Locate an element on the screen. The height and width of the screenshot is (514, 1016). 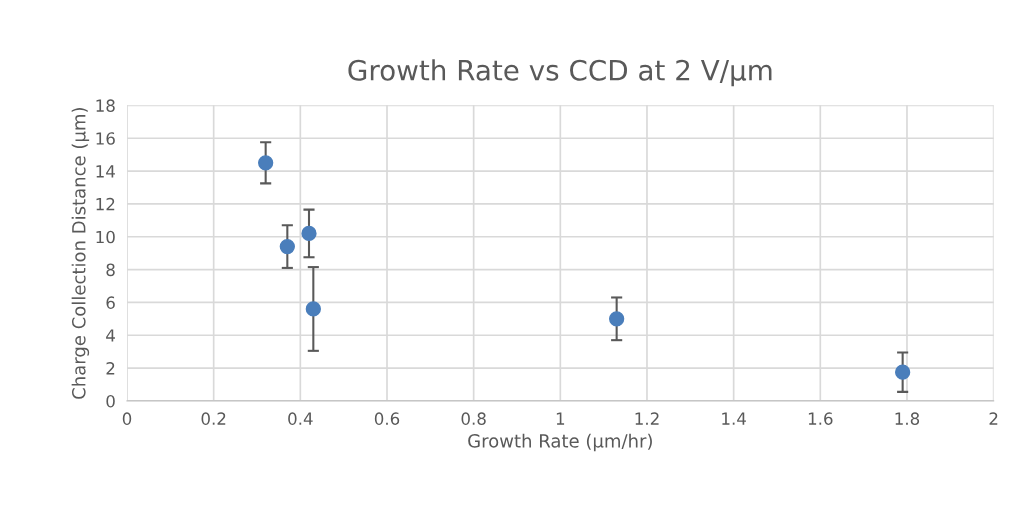
y-tick-label: 10 is located at coordinates (105, 237).